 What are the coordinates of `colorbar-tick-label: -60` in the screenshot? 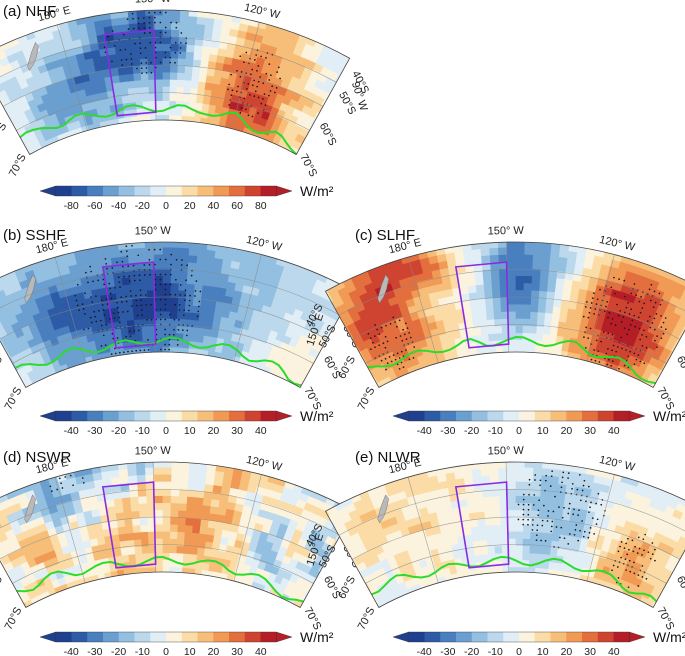 It's located at (94, 206).